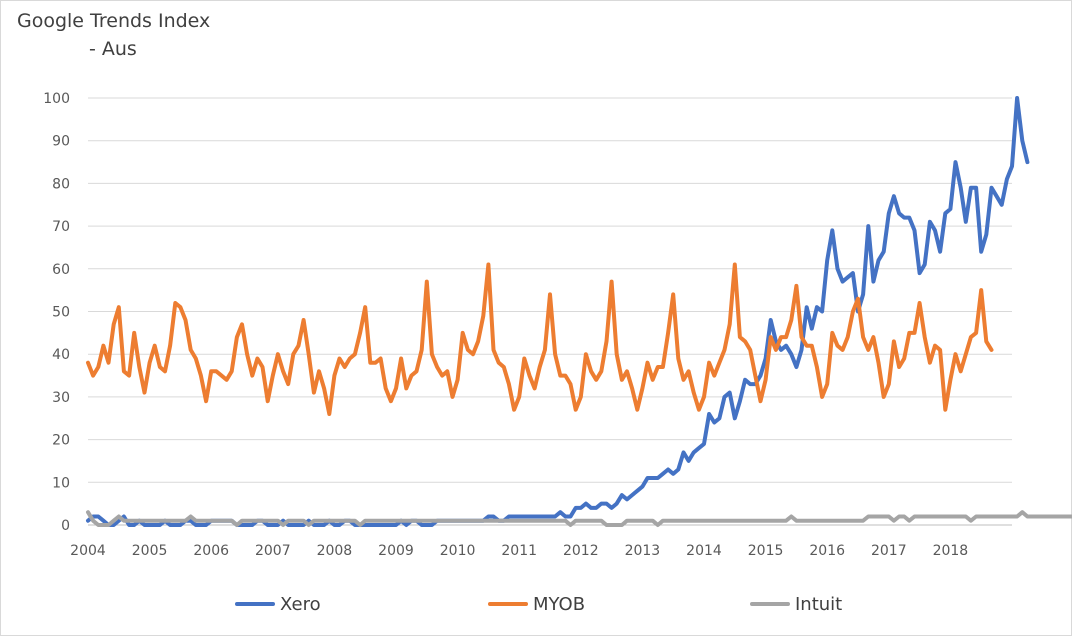  Describe the element at coordinates (273, 551) in the screenshot. I see `x-tick-label: 2007` at that location.